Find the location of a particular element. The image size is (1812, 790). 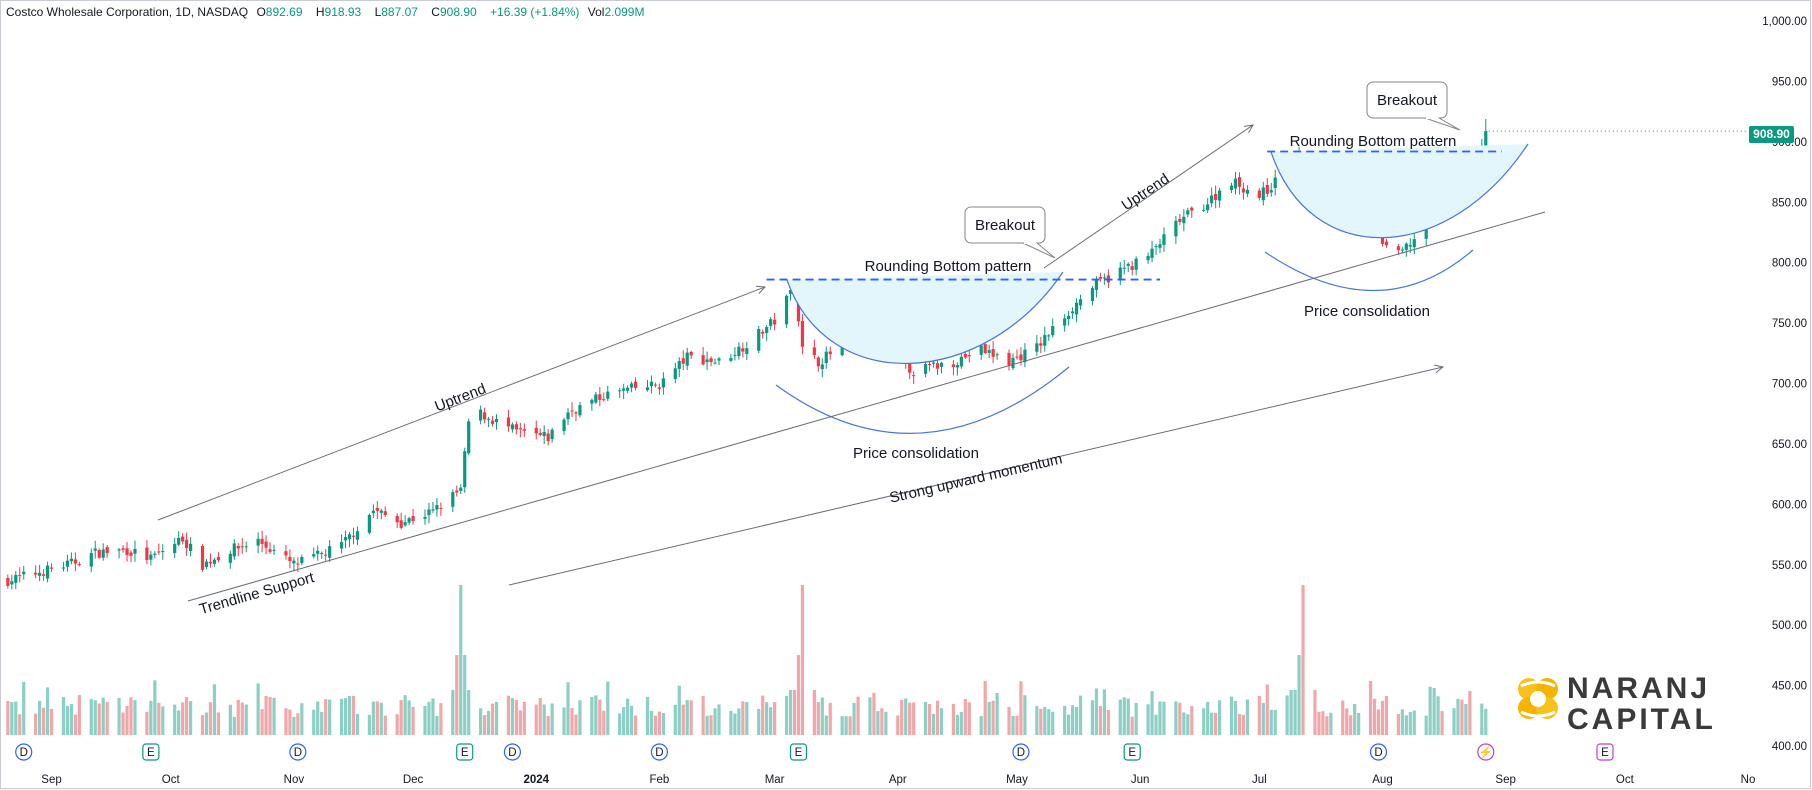

x-tick-label: Feb is located at coordinates (659, 780).